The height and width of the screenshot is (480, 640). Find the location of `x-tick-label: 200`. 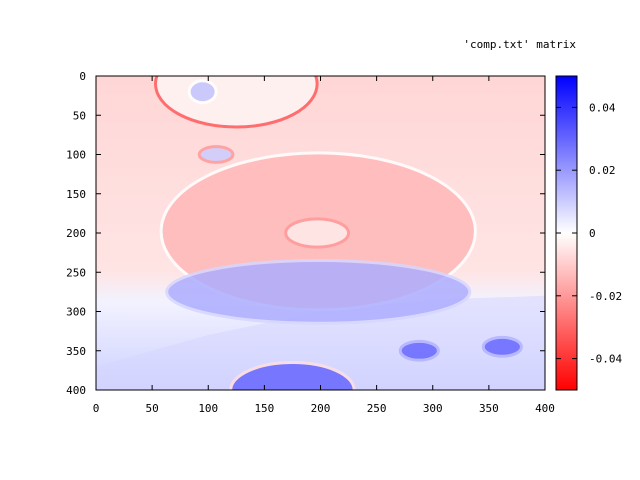

x-tick-label: 200 is located at coordinates (321, 408).